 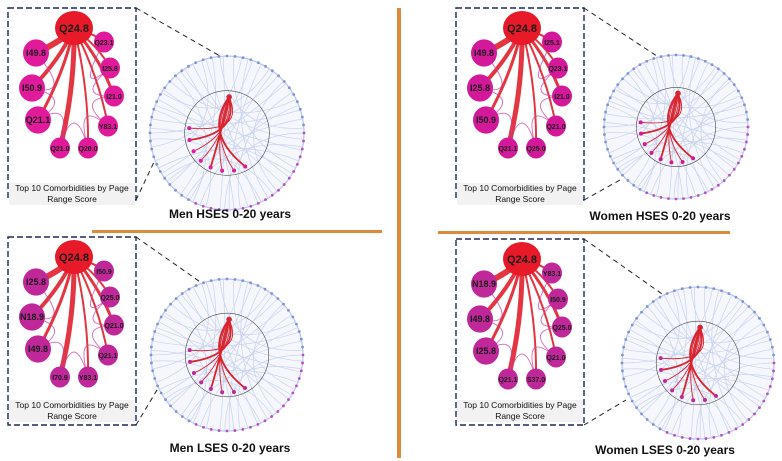 I want to click on network-women-lses, so click(x=698, y=363).